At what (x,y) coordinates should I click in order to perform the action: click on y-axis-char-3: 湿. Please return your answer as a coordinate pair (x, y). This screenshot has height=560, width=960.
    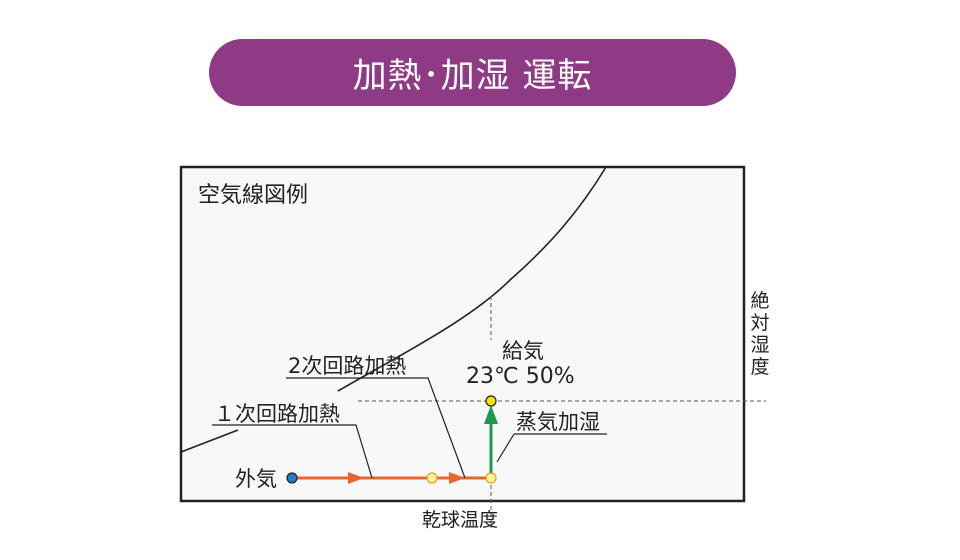
    Looking at the image, I should click on (759, 345).